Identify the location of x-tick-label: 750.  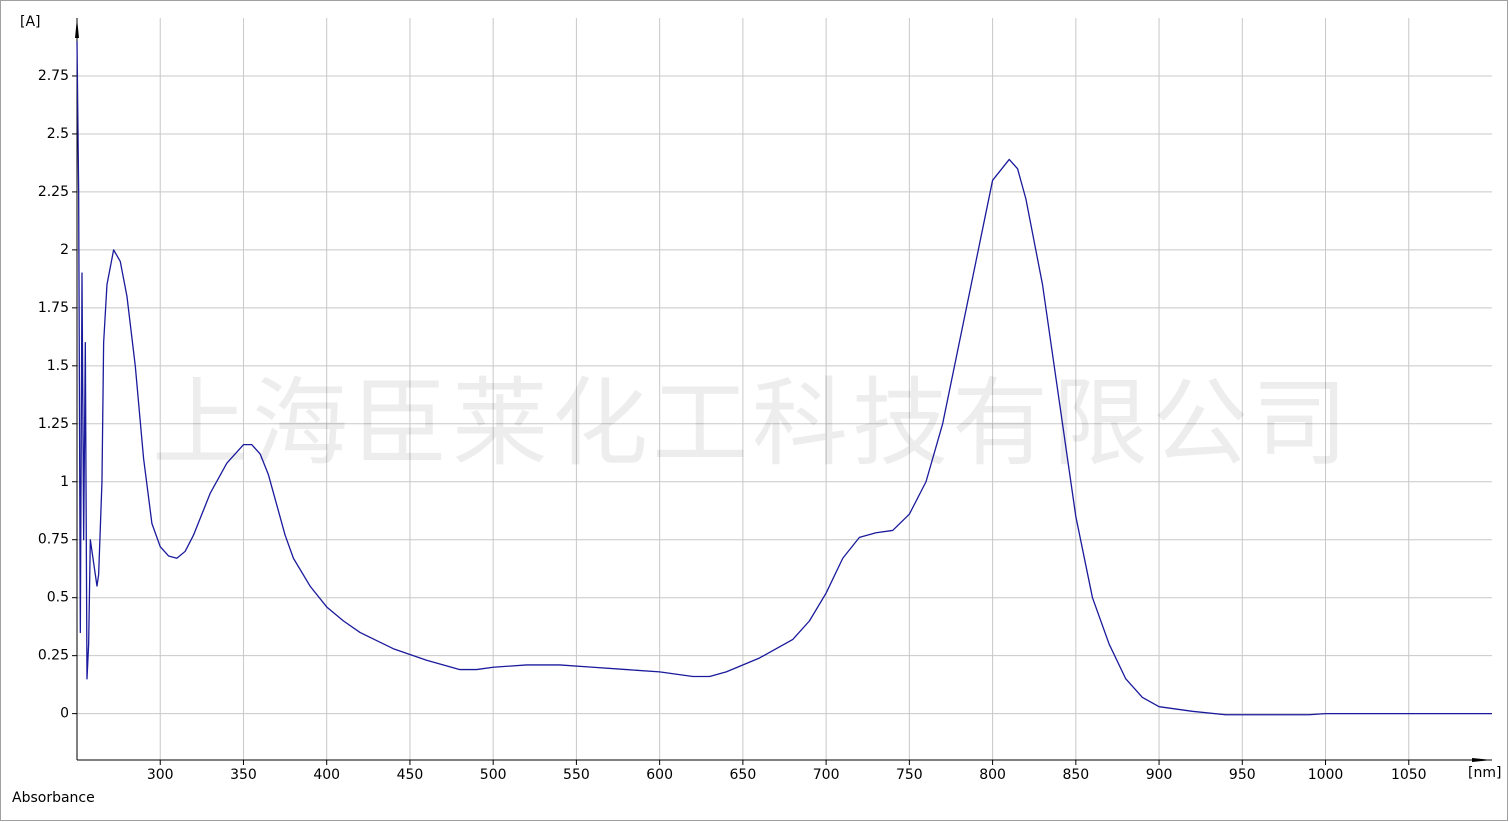
(909, 775).